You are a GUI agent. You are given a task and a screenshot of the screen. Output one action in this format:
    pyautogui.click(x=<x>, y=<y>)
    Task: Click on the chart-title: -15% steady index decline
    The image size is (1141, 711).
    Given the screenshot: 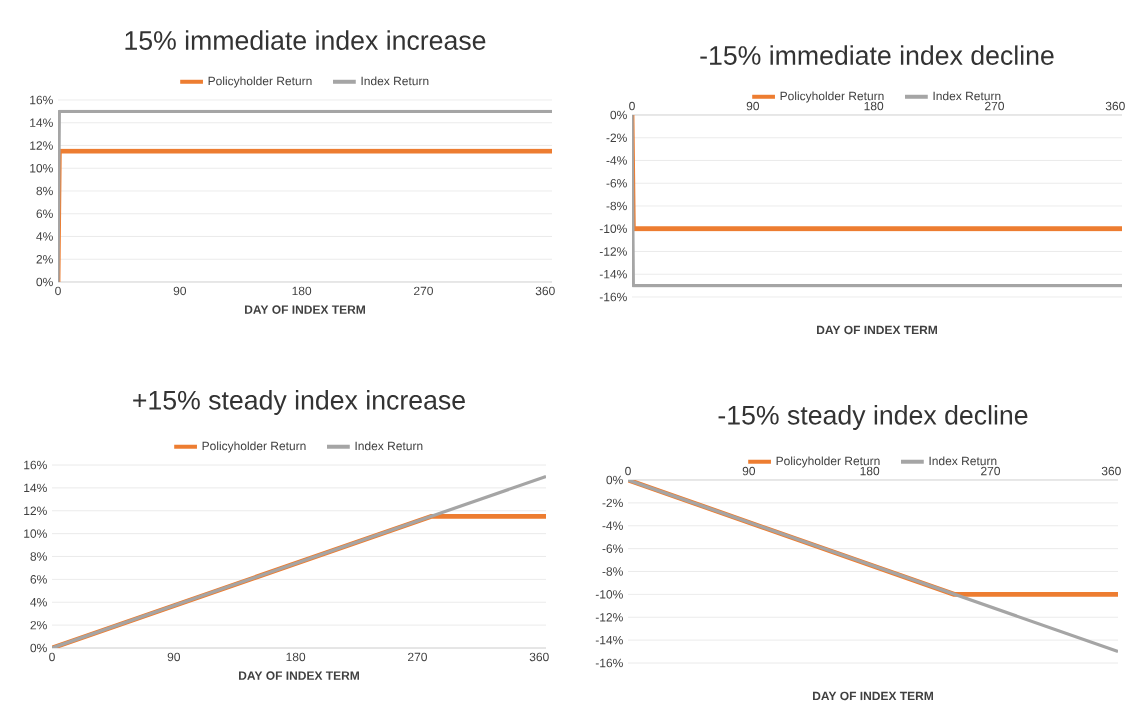 What is the action you would take?
    pyautogui.click(x=873, y=417)
    